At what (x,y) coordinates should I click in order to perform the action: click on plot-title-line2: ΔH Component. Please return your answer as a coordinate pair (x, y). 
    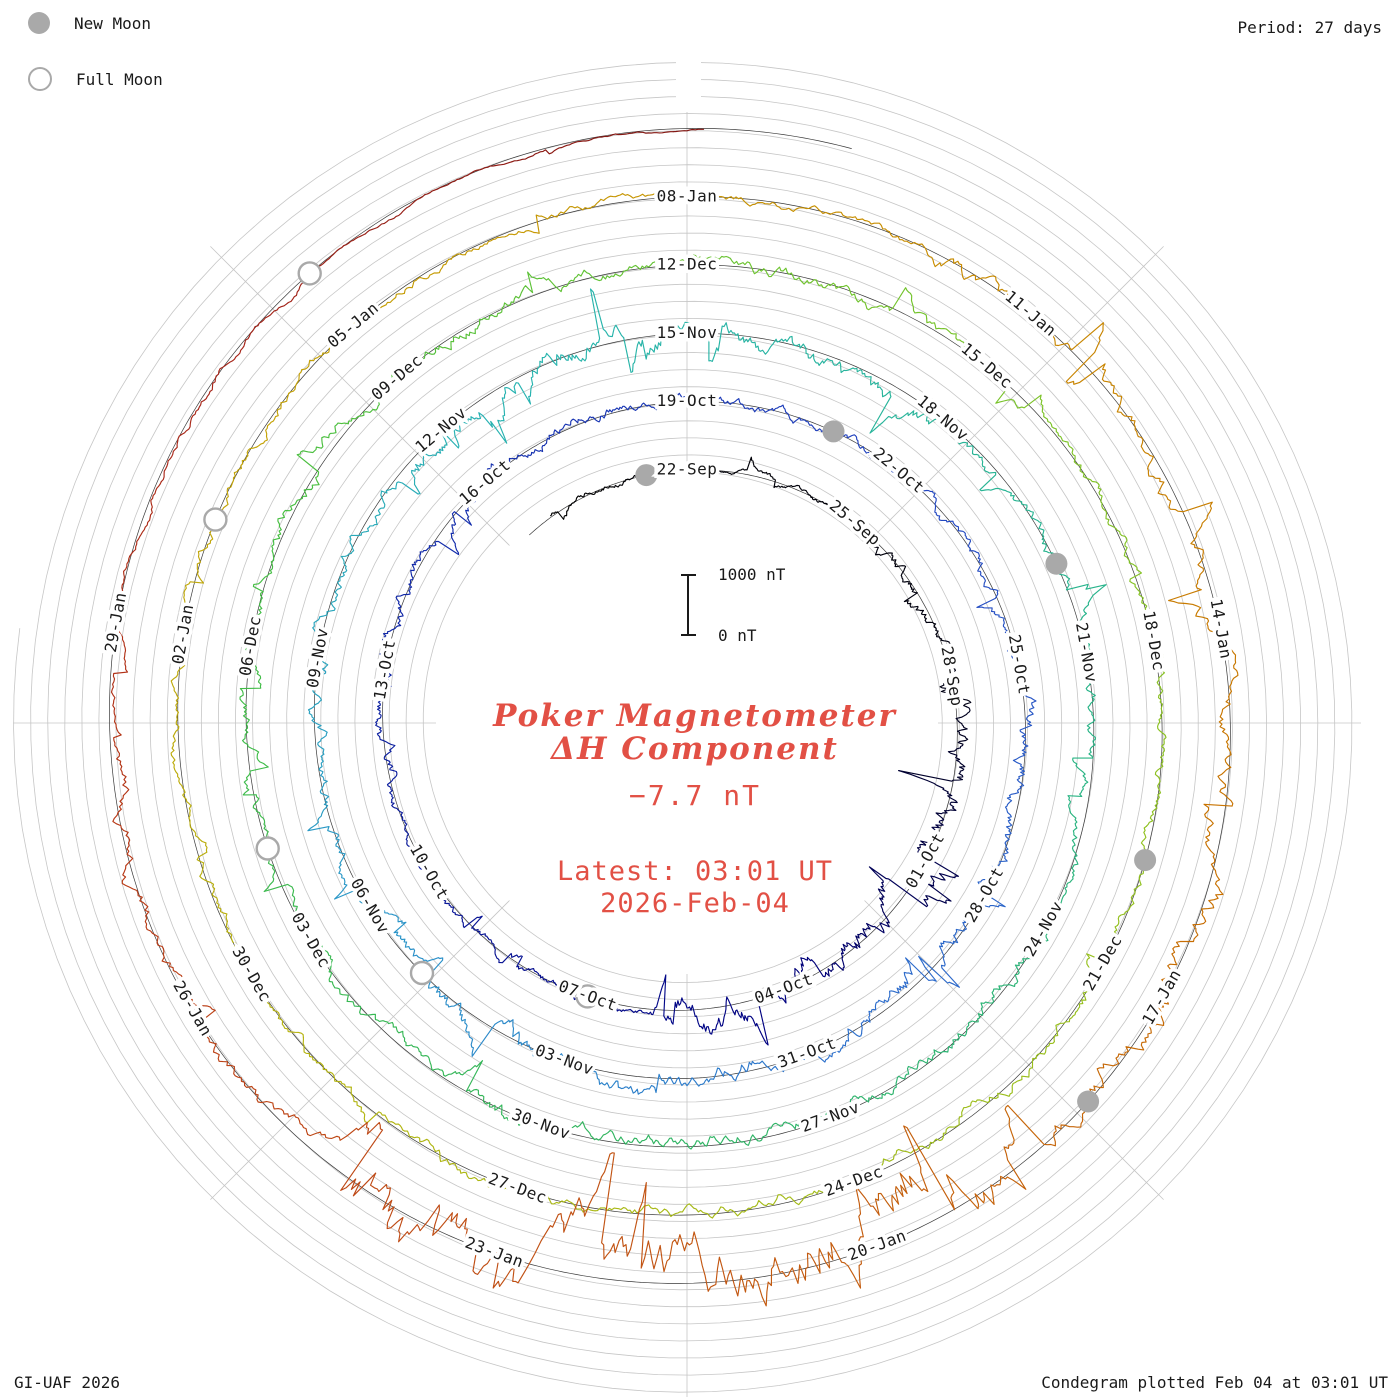
    Looking at the image, I should click on (695, 749).